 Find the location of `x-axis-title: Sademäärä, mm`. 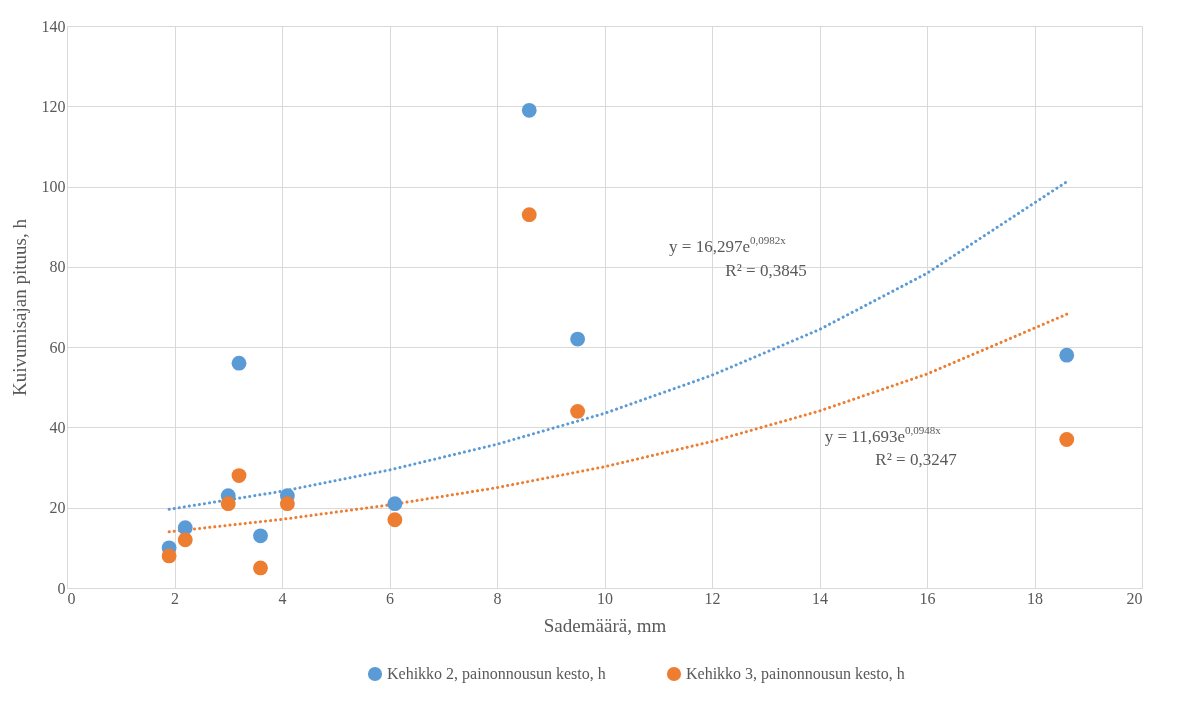

x-axis-title: Sademäärä, mm is located at coordinates (605, 625).